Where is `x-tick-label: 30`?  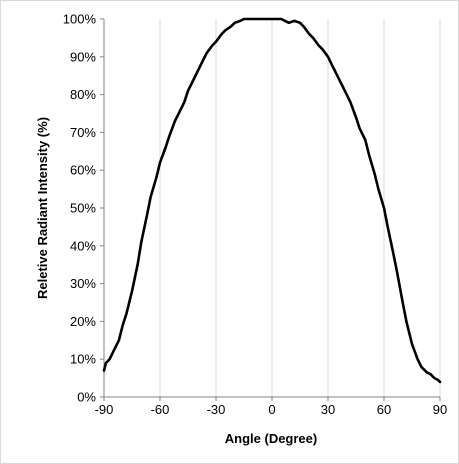
x-tick-label: 30 is located at coordinates (328, 409).